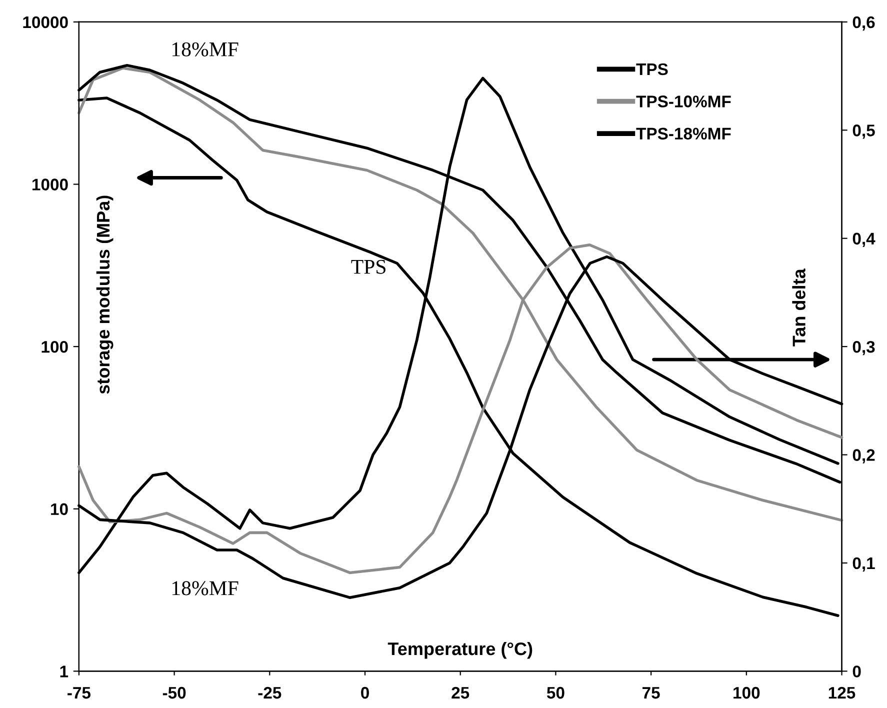 Image resolution: width=887 pixels, height=708 pixels. I want to click on legend-label: TPS, so click(652, 69).